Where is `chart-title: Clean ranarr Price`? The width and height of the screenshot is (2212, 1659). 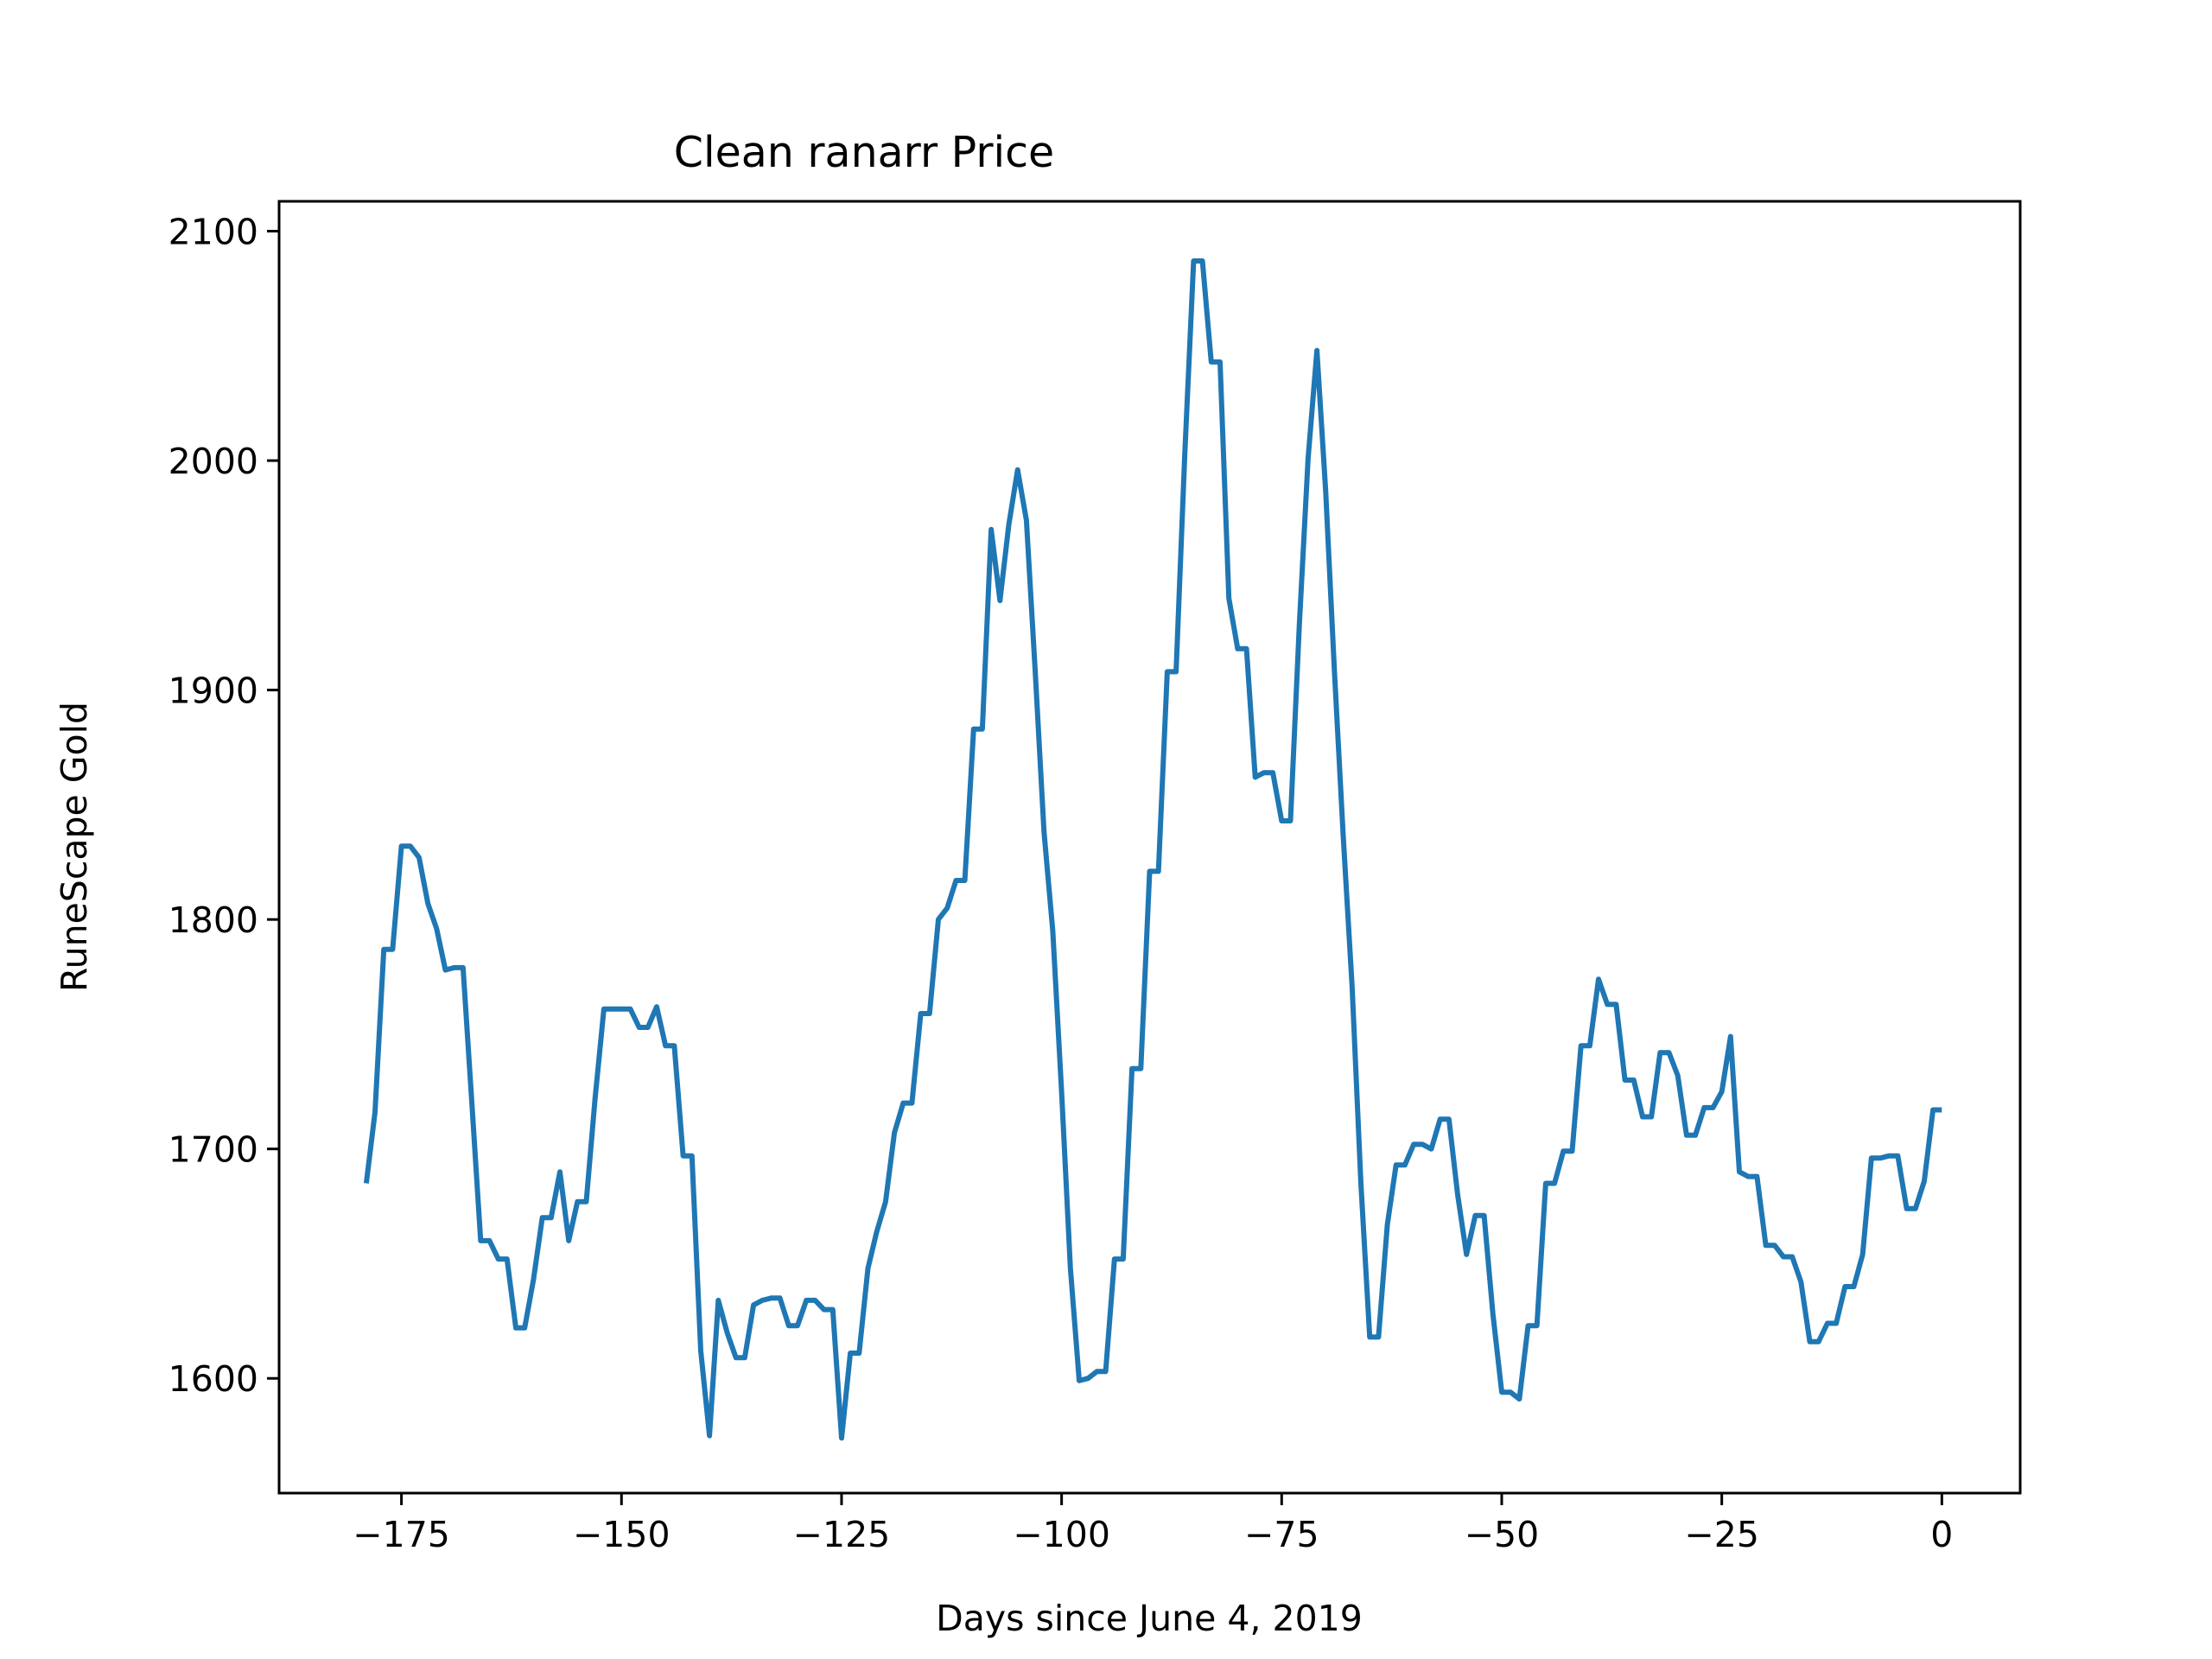 chart-title: Clean ranarr Price is located at coordinates (864, 152).